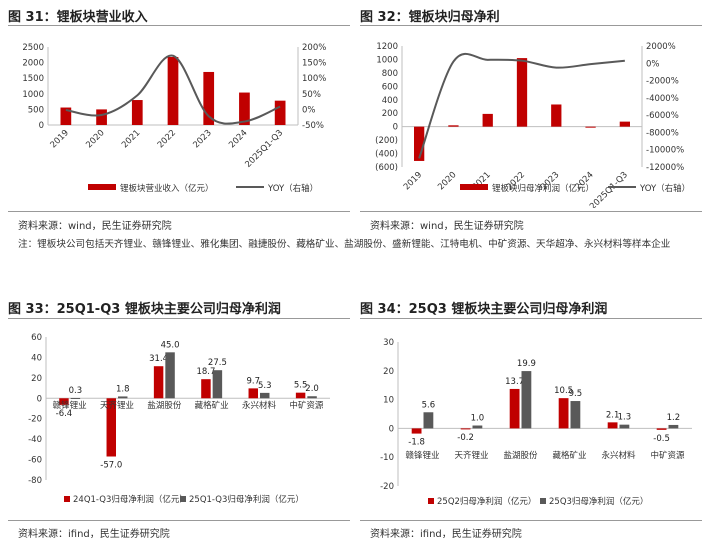 This screenshot has height=542, width=712. What do you see at coordinates (246, 499) in the screenshot?
I see `legend-label: 25Q1-Q3归母净利润（亿元）` at bounding box center [246, 499].